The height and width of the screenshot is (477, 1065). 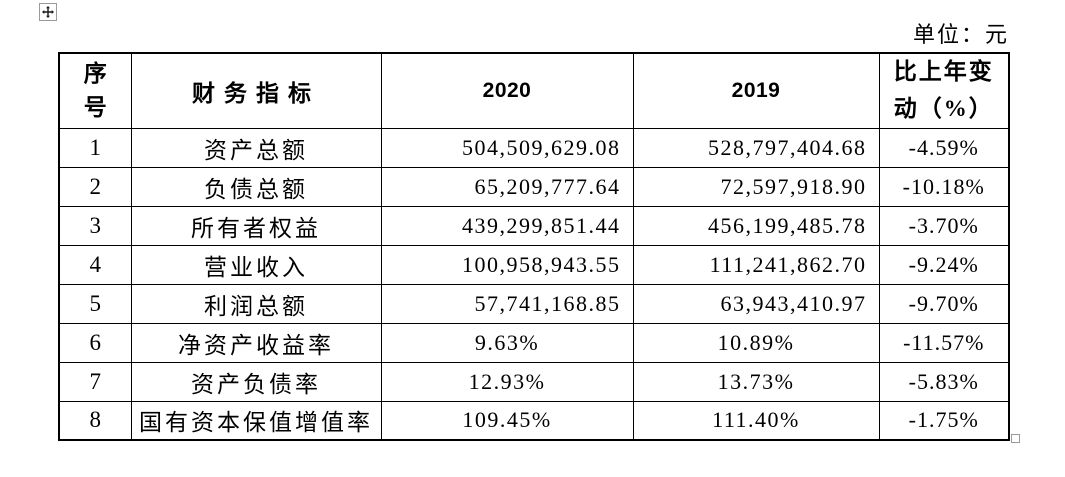 I want to click on cell-2019: 10.89%, so click(x=756, y=342).